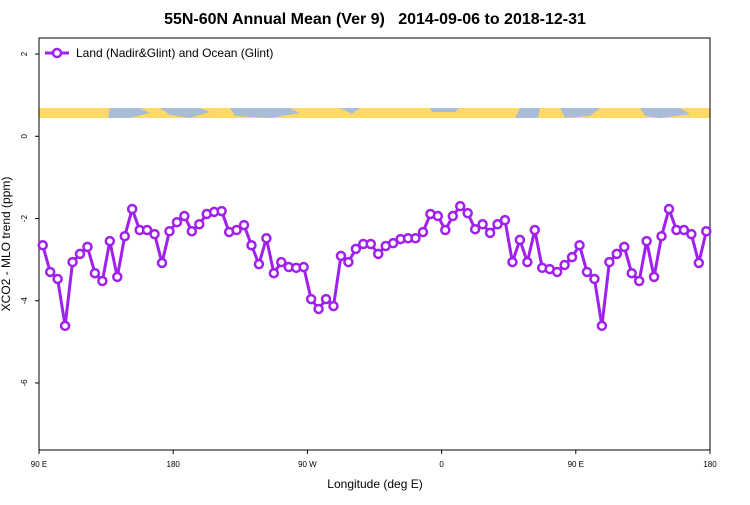  I want to click on x-tick-label: 0, so click(441, 464).